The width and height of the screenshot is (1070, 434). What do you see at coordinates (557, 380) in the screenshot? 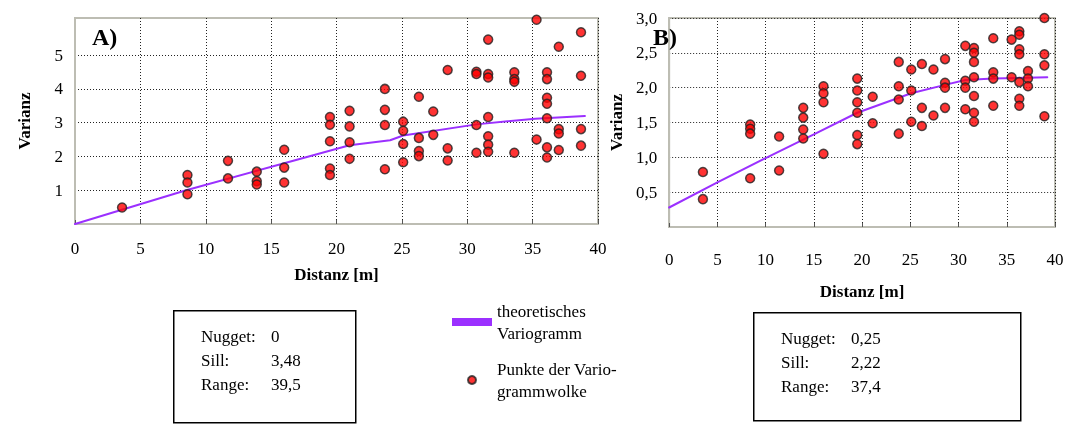
I see `legend-label: Punkte der Vario-grammwolke` at bounding box center [557, 380].